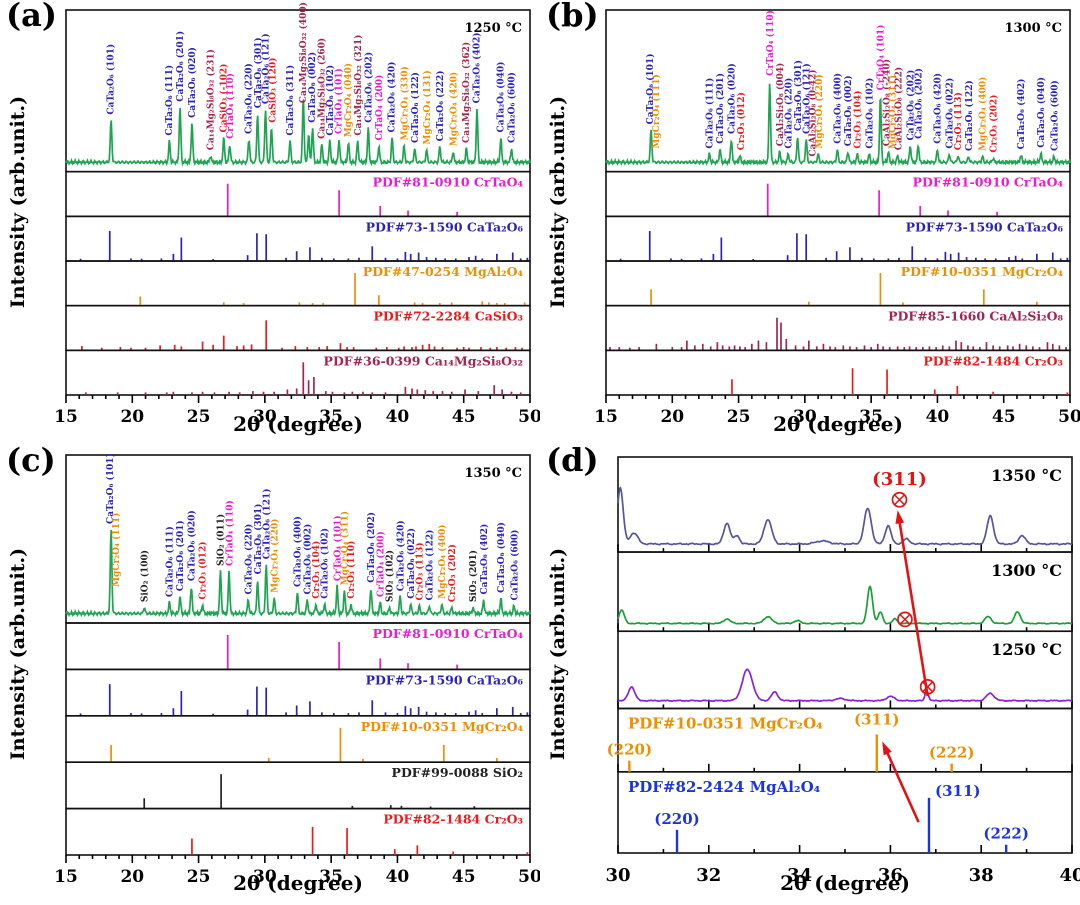  What do you see at coordinates (390, 576) in the screenshot?
I see `peak-label: SiO₂ (102)` at bounding box center [390, 576].